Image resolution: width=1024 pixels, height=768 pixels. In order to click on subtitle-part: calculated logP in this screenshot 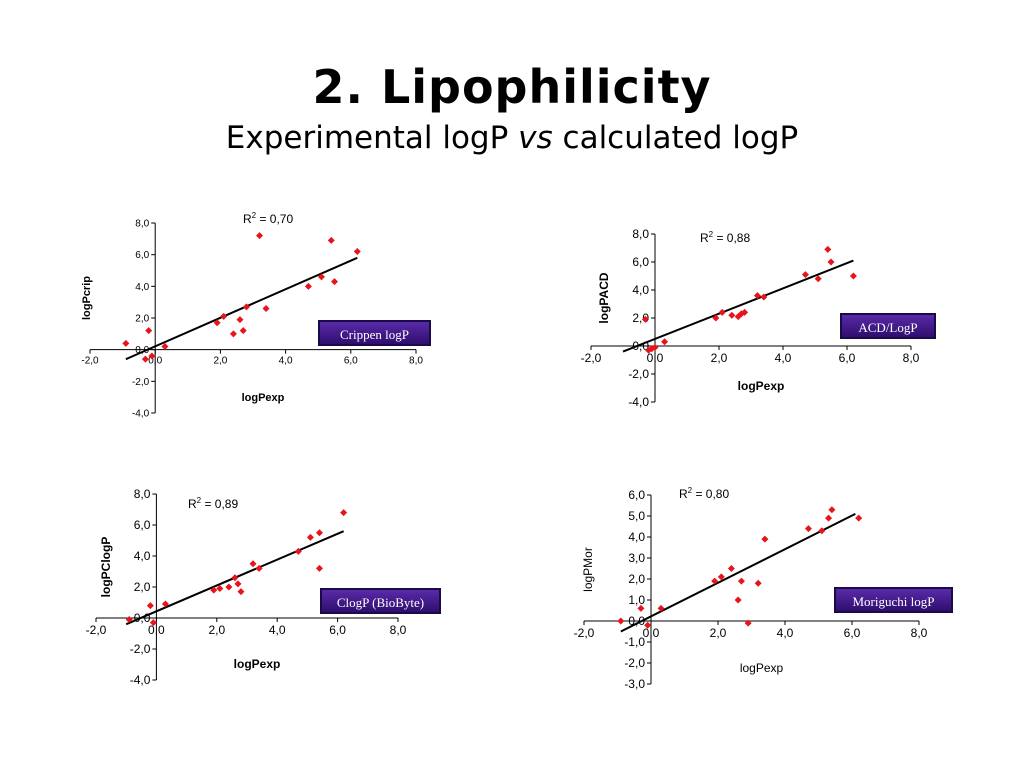, I will do `click(675, 138)`.